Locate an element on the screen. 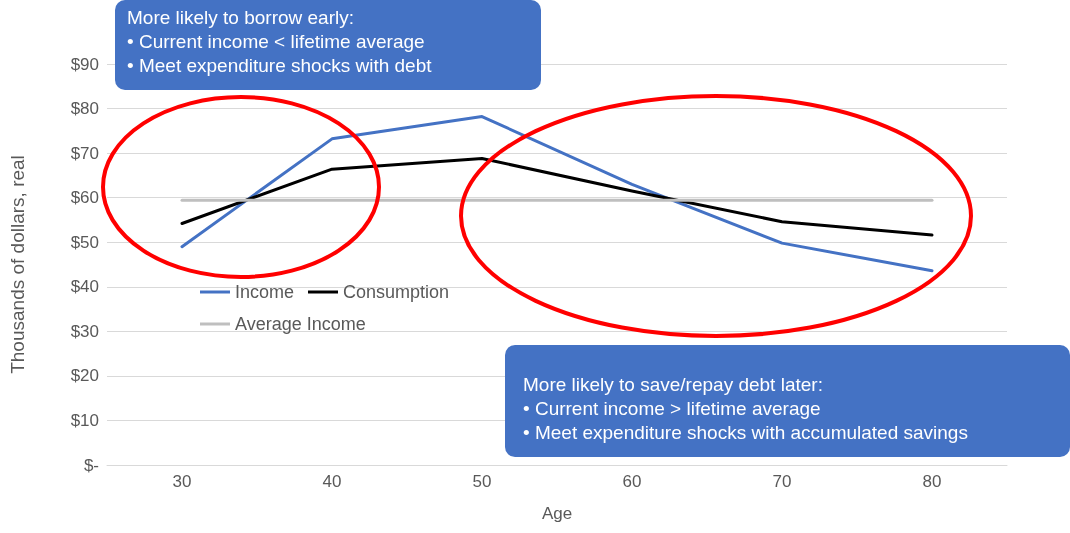  legend-label: Average Income is located at coordinates (300, 324).